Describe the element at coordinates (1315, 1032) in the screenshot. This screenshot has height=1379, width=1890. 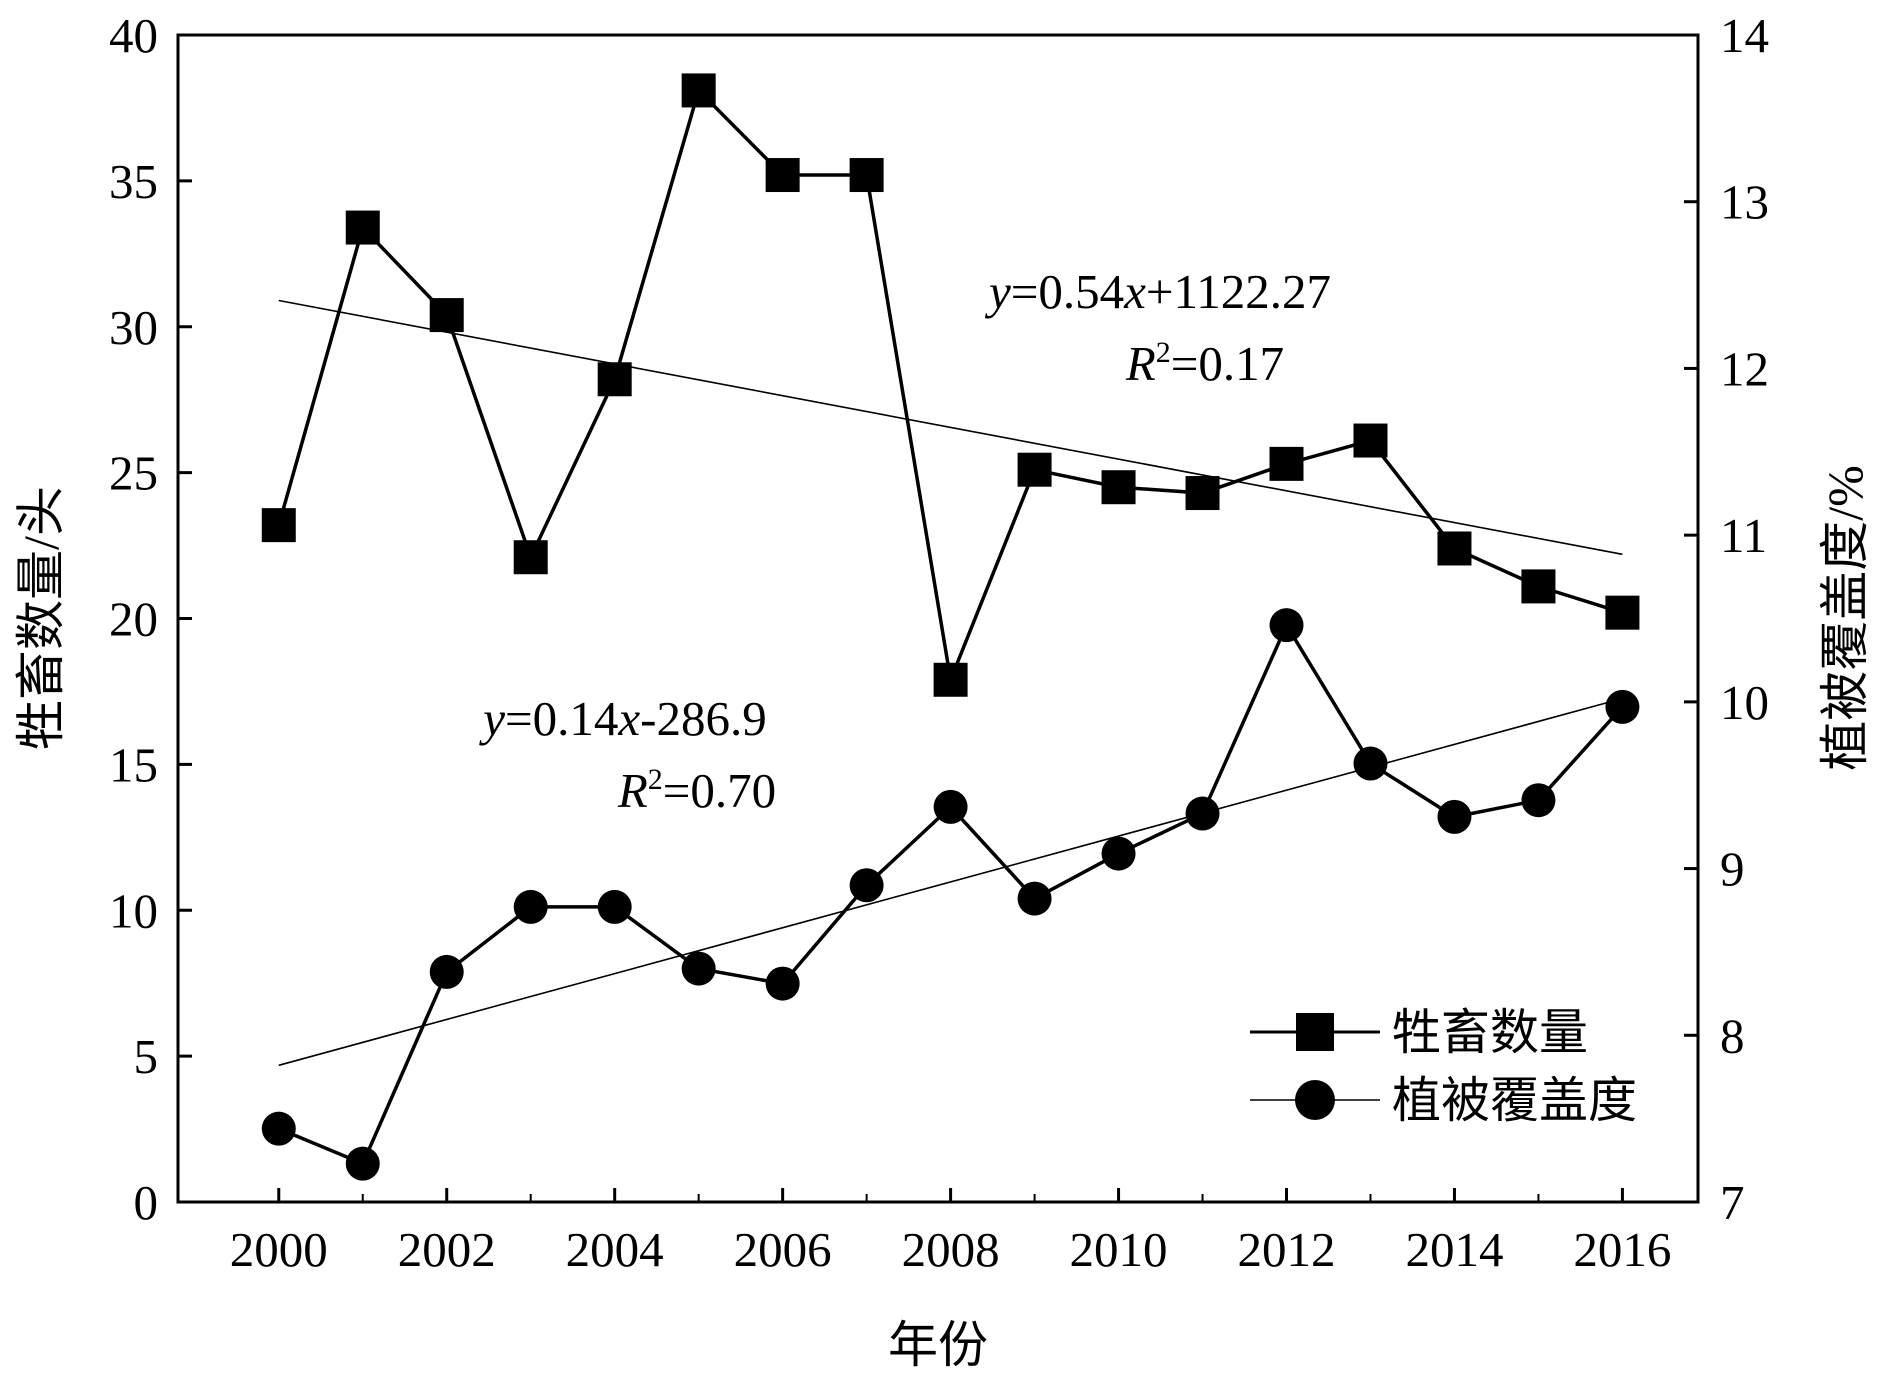
I see `legend-livestock-marker` at that location.